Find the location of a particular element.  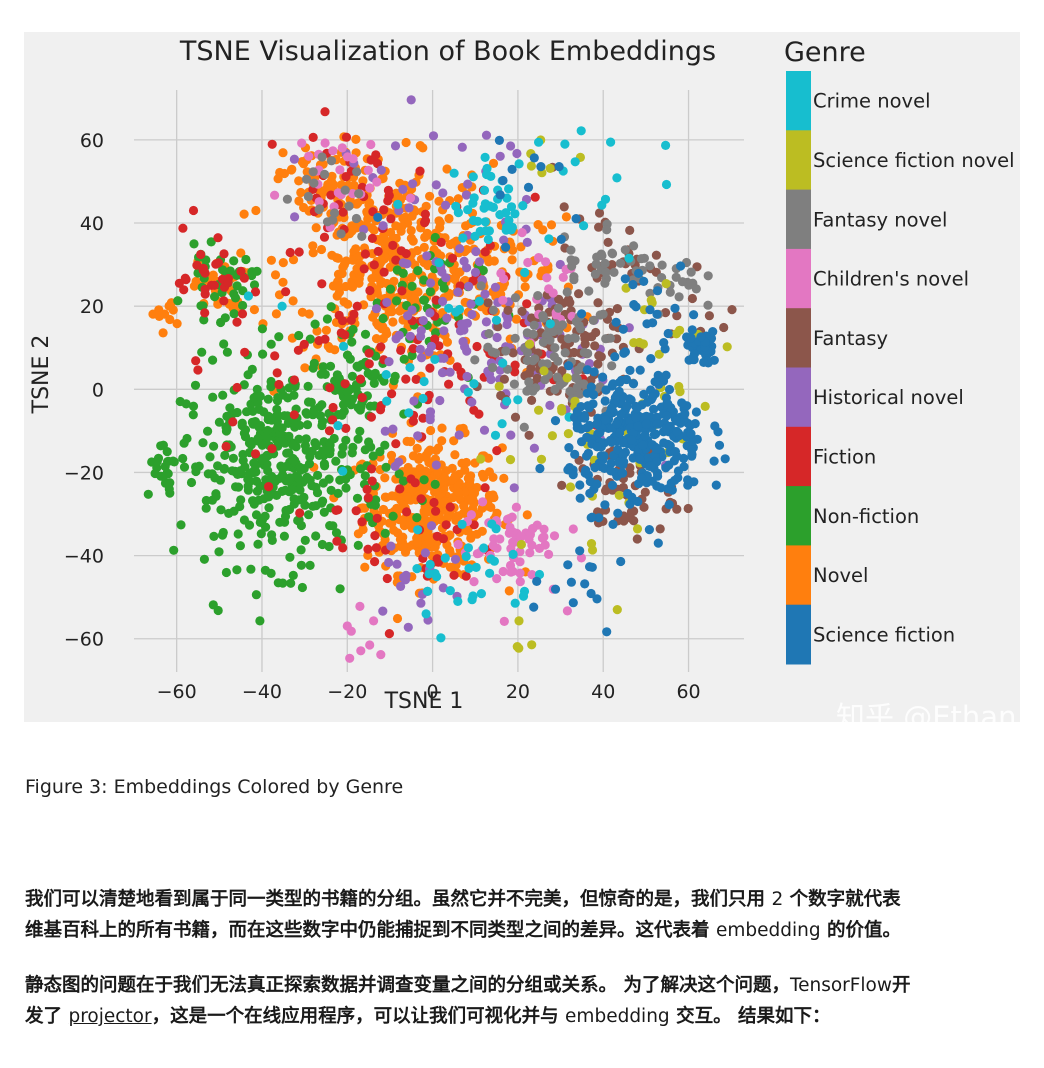

chart-title: TSNE Visualization of Book Embeddings is located at coordinates (447, 51).